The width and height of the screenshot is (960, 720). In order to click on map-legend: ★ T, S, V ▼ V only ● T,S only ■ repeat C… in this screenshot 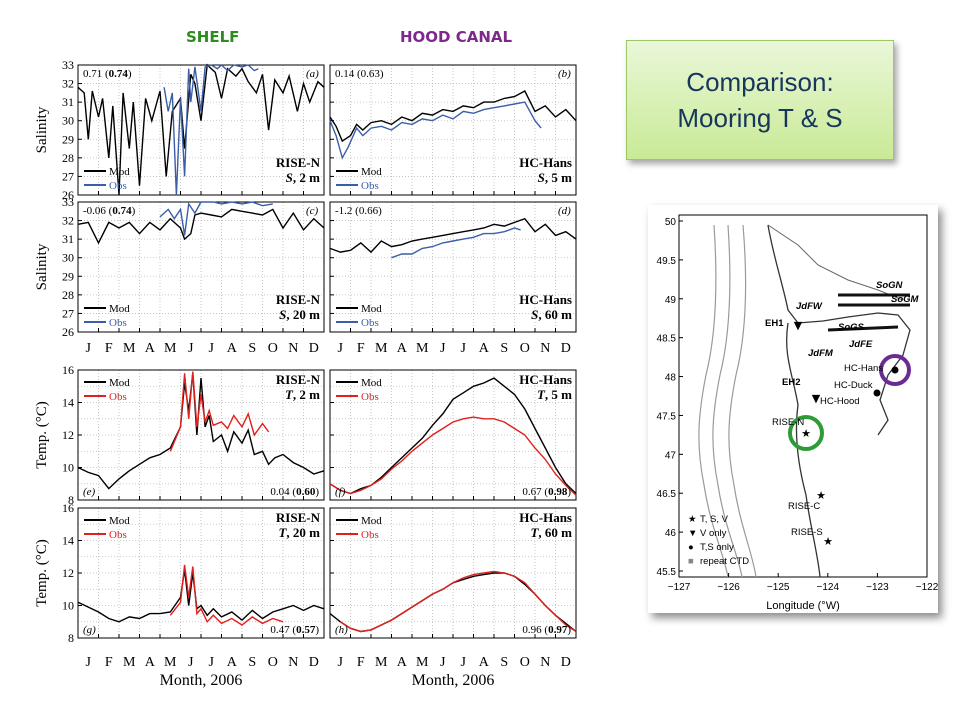, I will do `click(718, 540)`.